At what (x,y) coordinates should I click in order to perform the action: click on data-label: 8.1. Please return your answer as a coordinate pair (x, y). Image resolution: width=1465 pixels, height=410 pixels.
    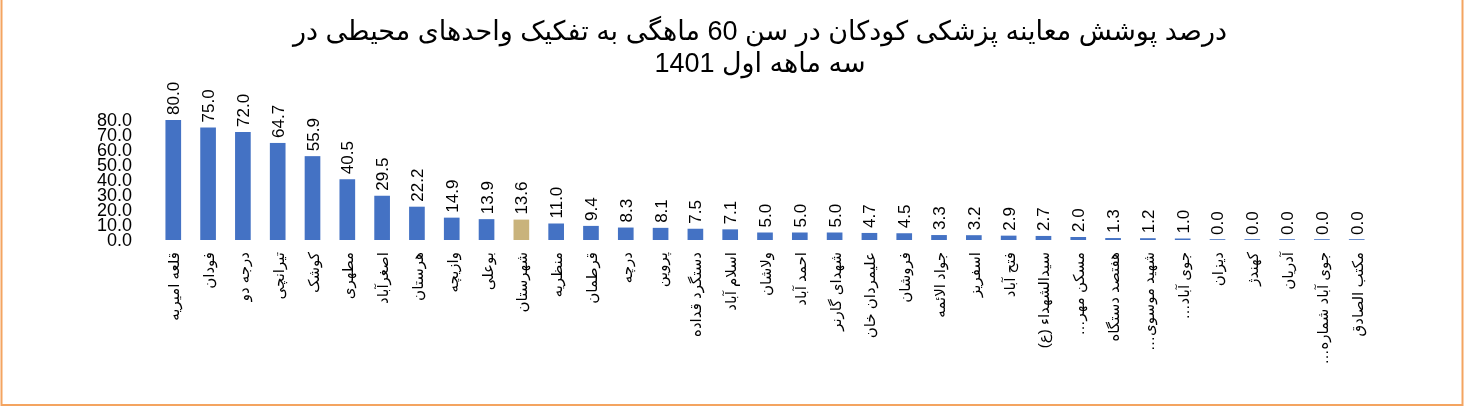
    Looking at the image, I should click on (661, 211).